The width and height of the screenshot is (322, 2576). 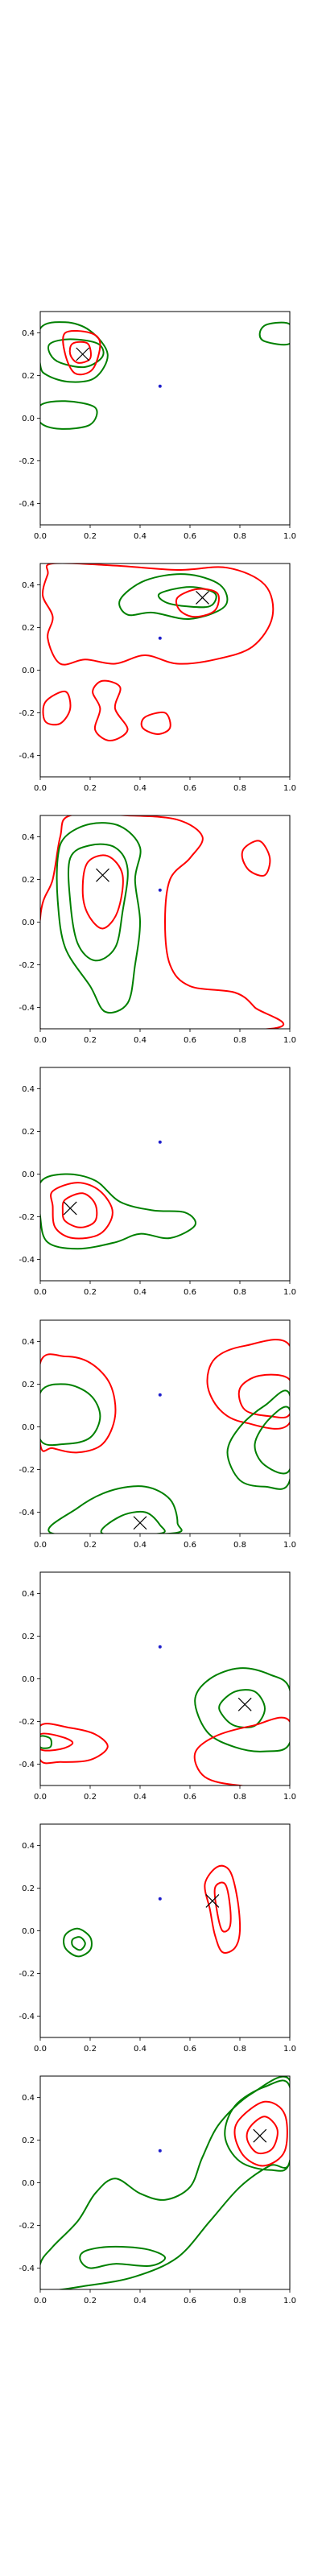 I want to click on subplot-3: 0.0 0.2 0.4 0.6 0.8 1.0 -0.4 -0.2 0.0 0.2 0.4, so click(x=157, y=930).